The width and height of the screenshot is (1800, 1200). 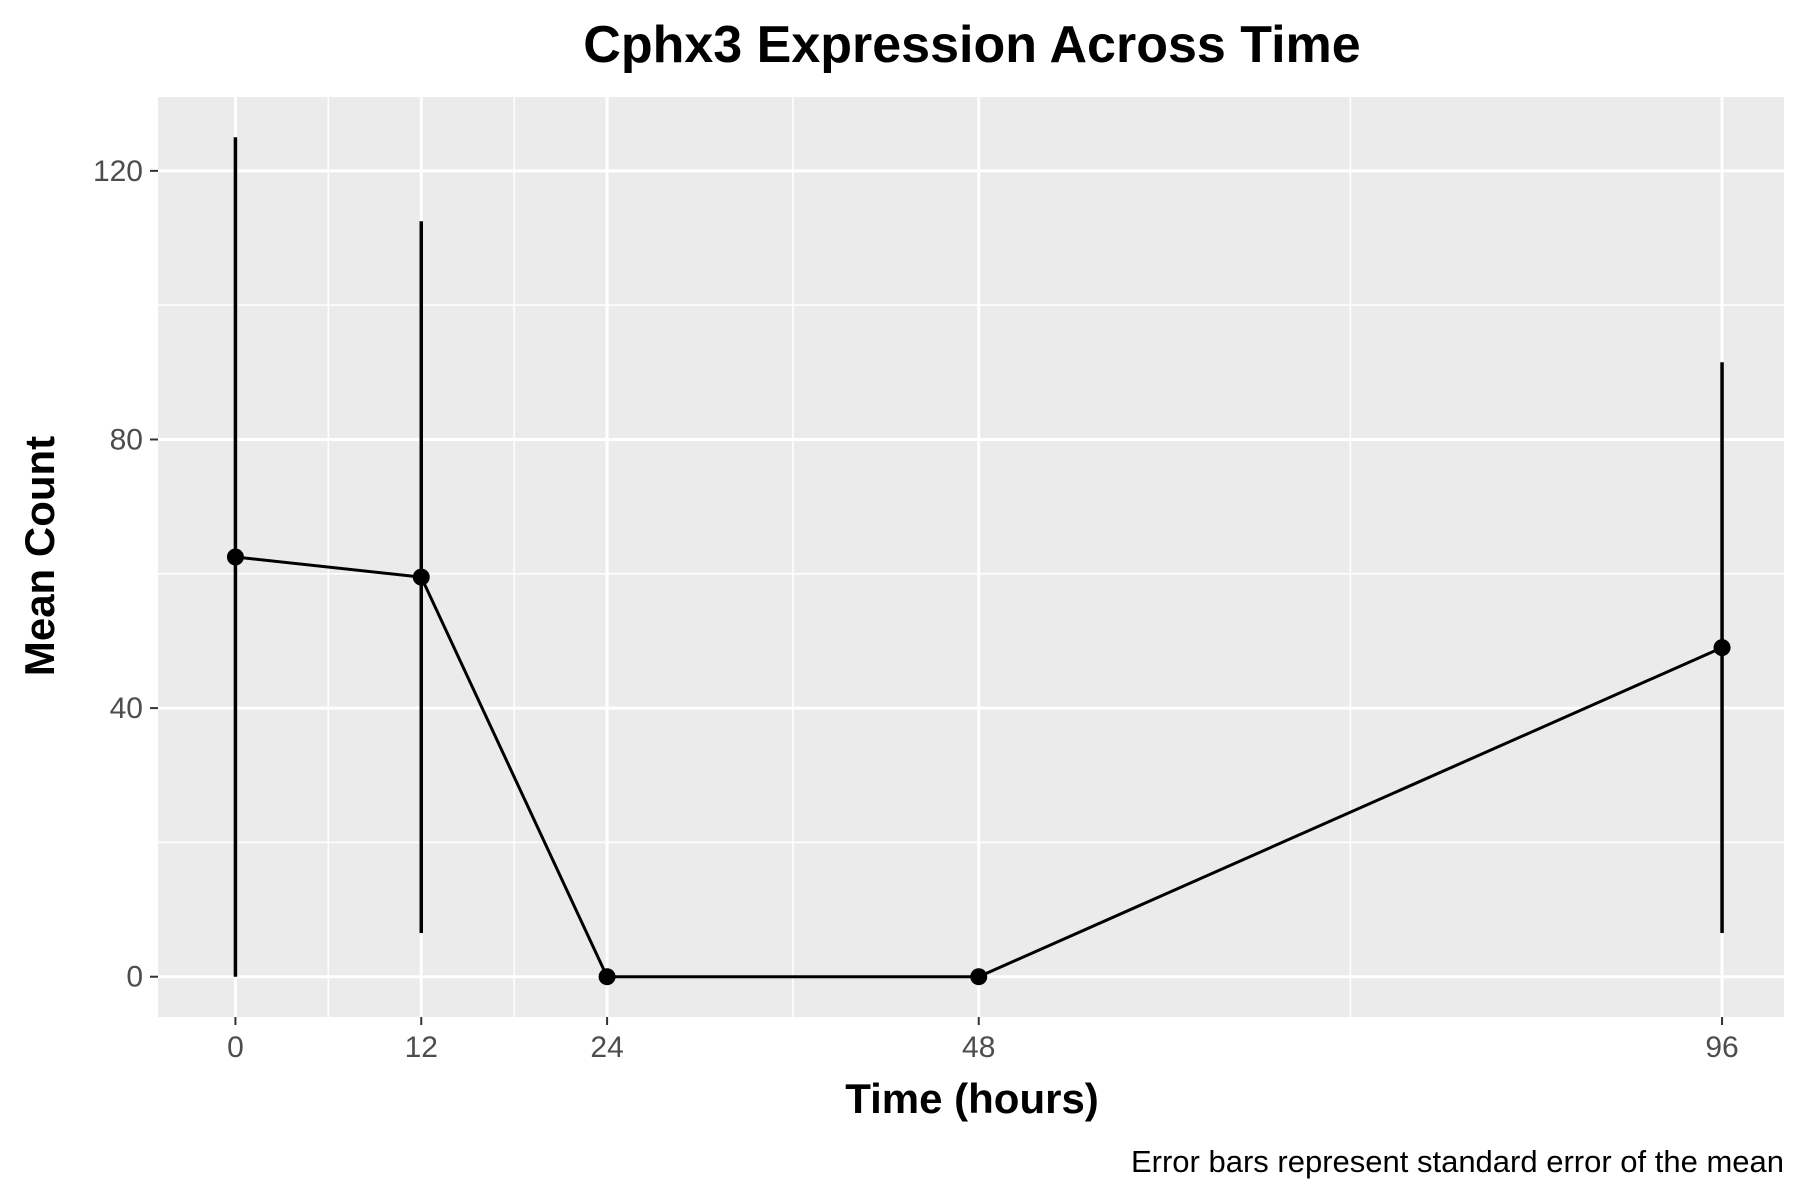 What do you see at coordinates (606, 1047) in the screenshot?
I see `x-tick-label: 24` at bounding box center [606, 1047].